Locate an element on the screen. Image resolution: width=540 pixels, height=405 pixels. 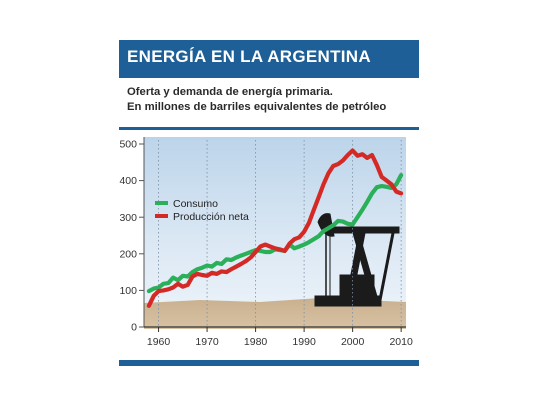
y-tick-label-400: 400 is located at coordinates (128, 181).